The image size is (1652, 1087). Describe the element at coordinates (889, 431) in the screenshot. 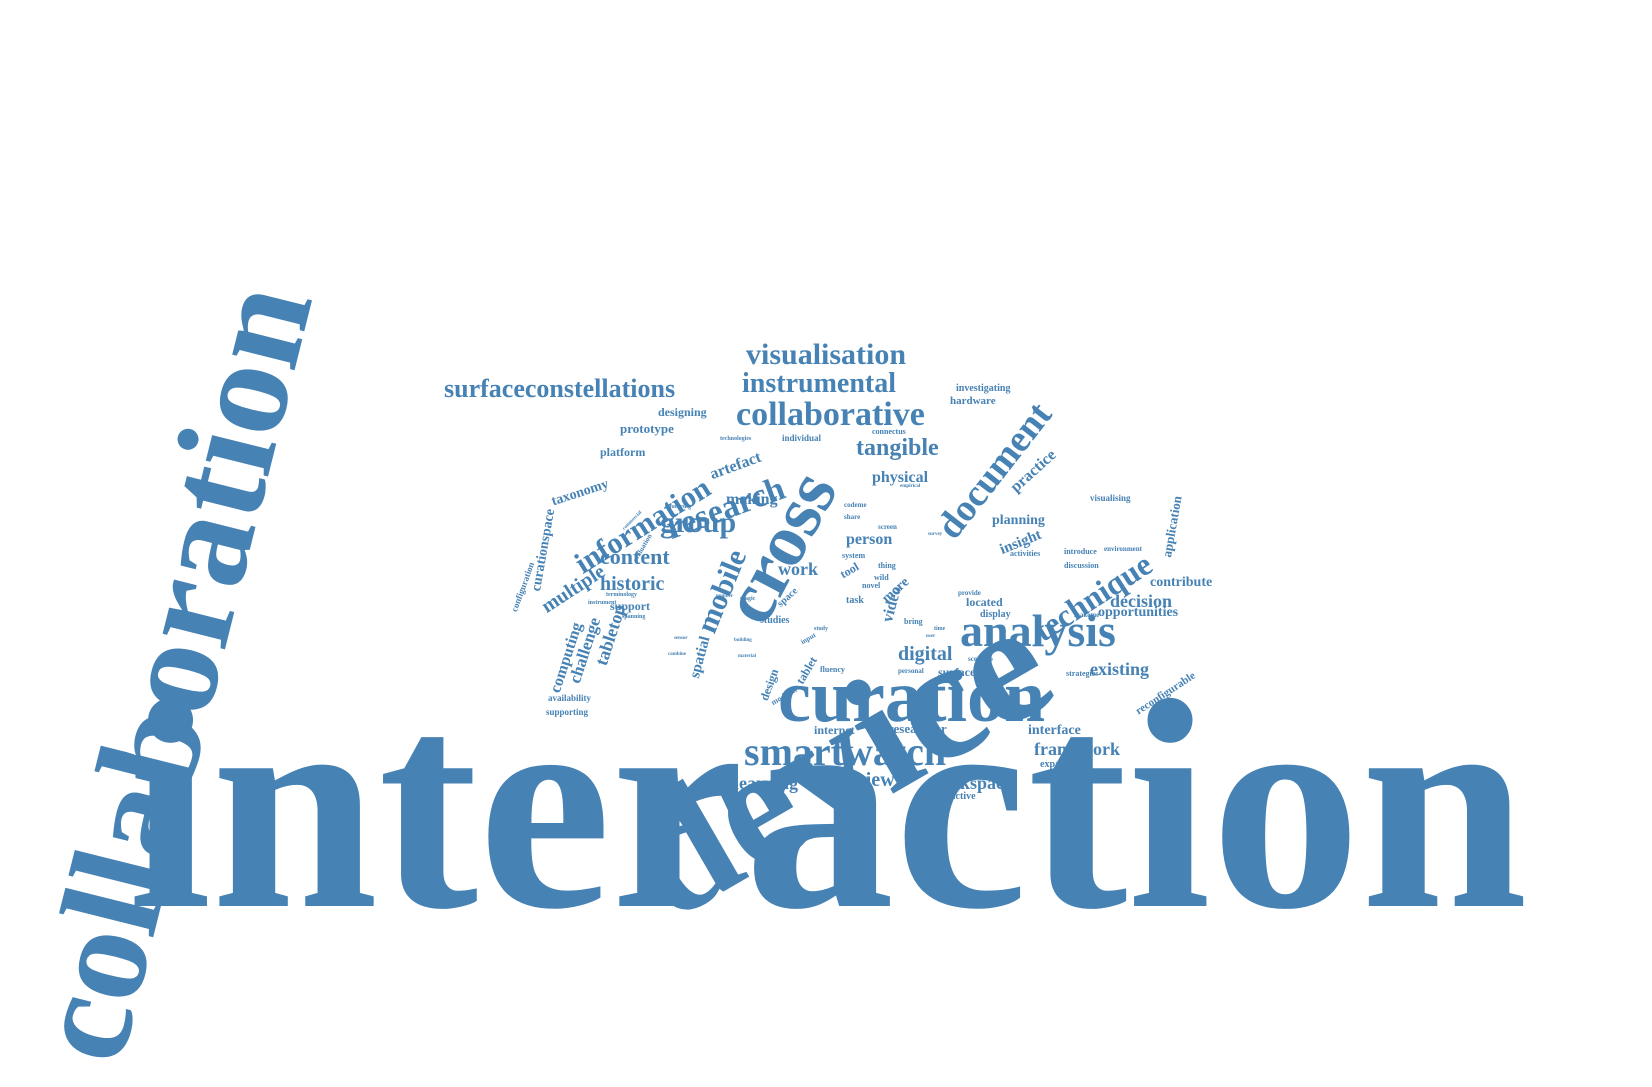

I see `word-connectus: connectus` at that location.